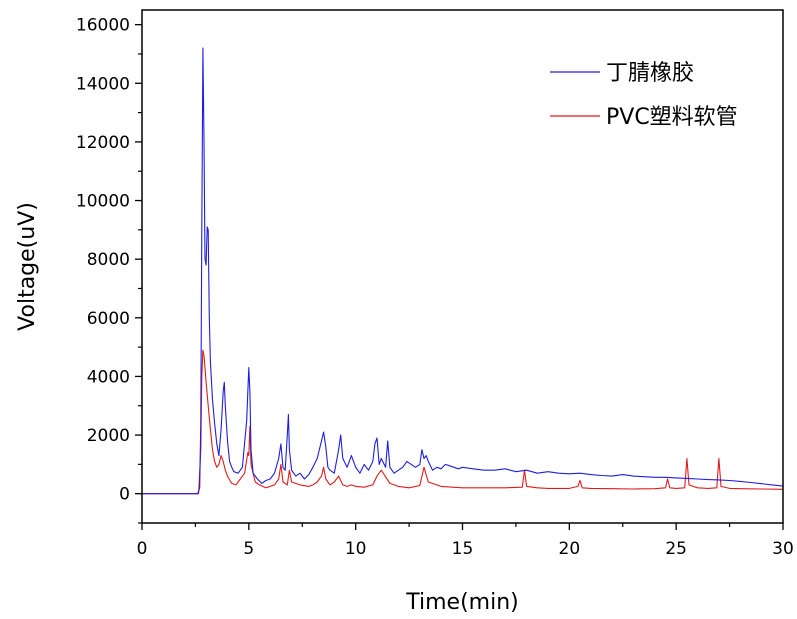 Image resolution: width=797 pixels, height=619 pixels. I want to click on y-tick-label: 4000, so click(108, 377).